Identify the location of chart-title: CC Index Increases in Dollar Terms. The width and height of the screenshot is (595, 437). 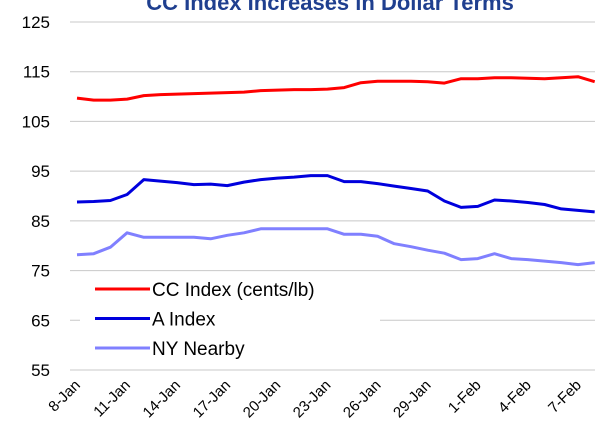
(330, 7).